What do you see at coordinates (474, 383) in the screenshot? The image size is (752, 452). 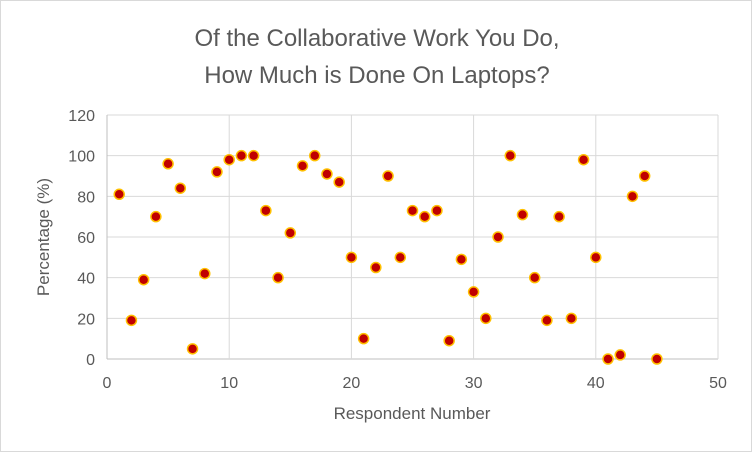 I see `x-tick-label: 30` at bounding box center [474, 383].